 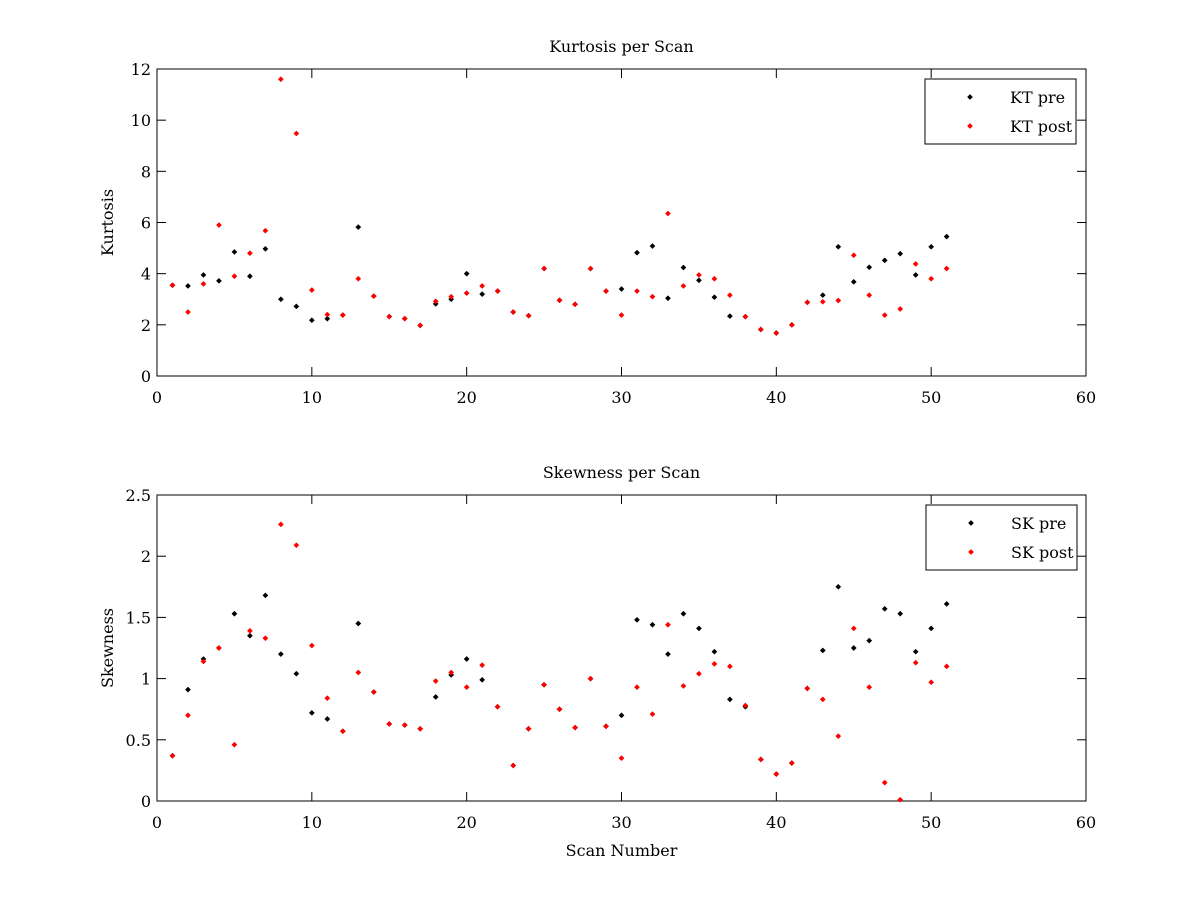 I want to click on chart-title: Kurtosis per Scan, so click(x=621, y=46).